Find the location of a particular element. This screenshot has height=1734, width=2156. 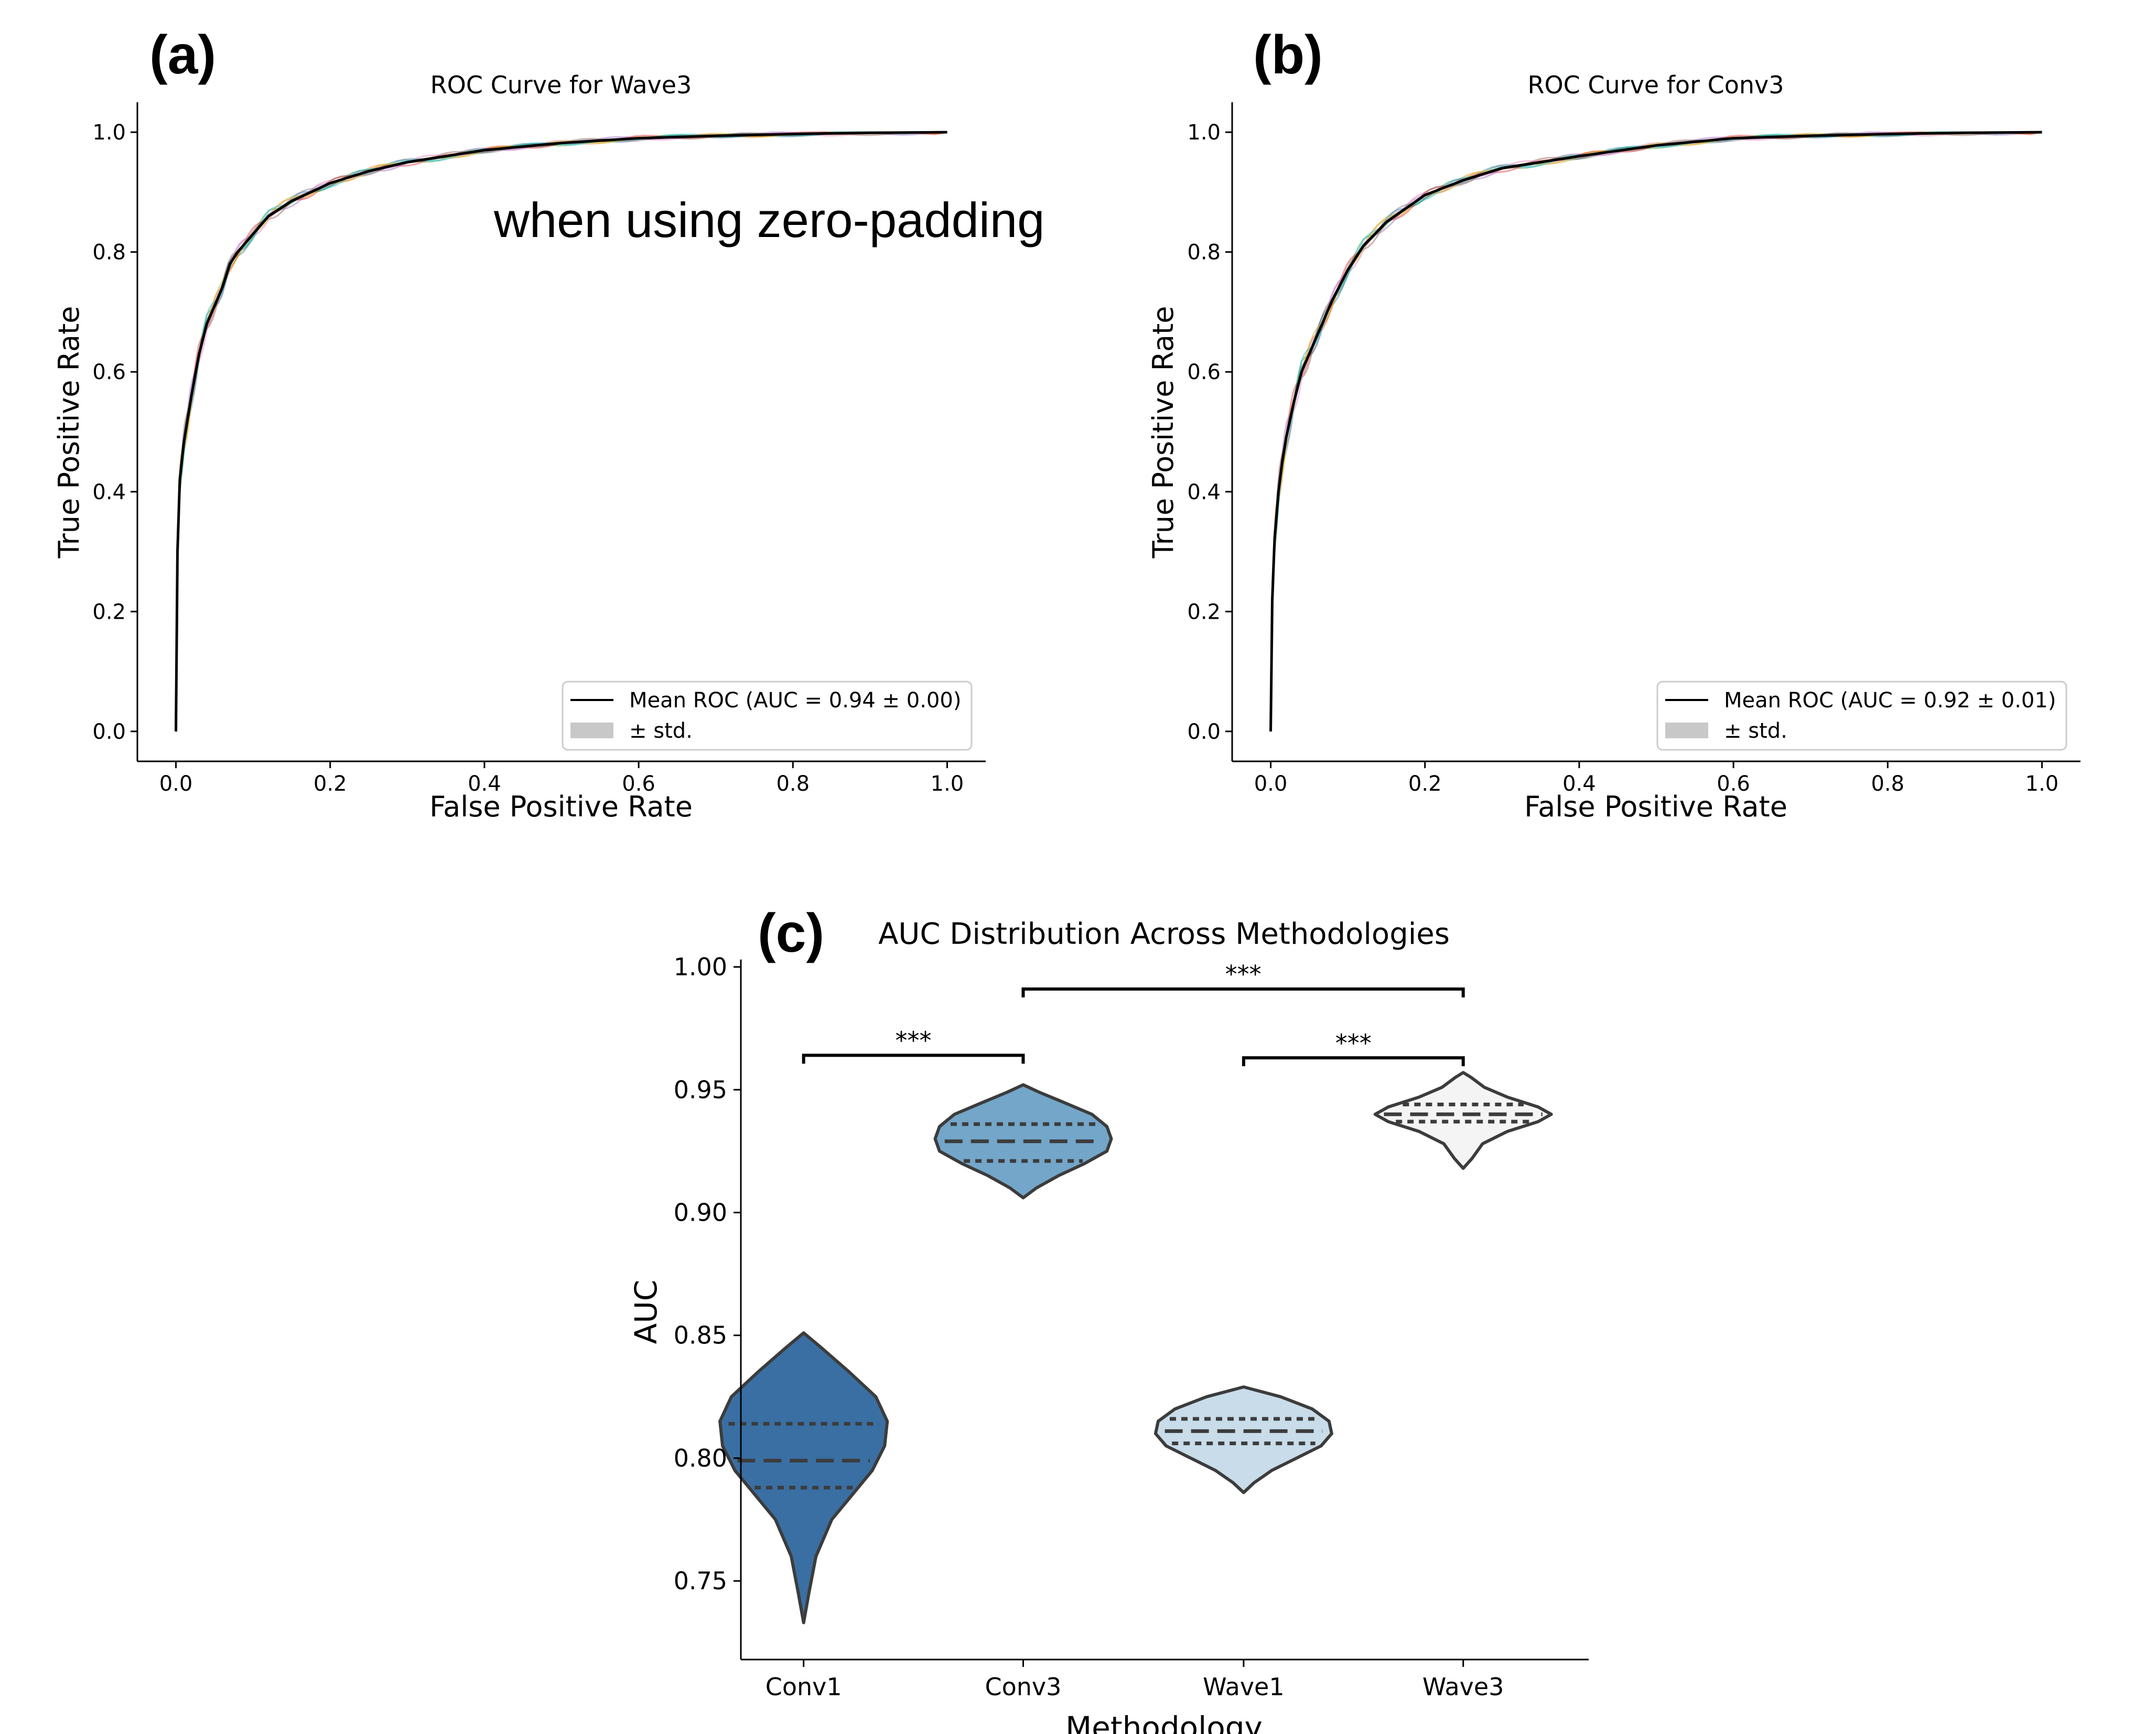

x-tick-label: Conv3 is located at coordinates (1023, 1687).